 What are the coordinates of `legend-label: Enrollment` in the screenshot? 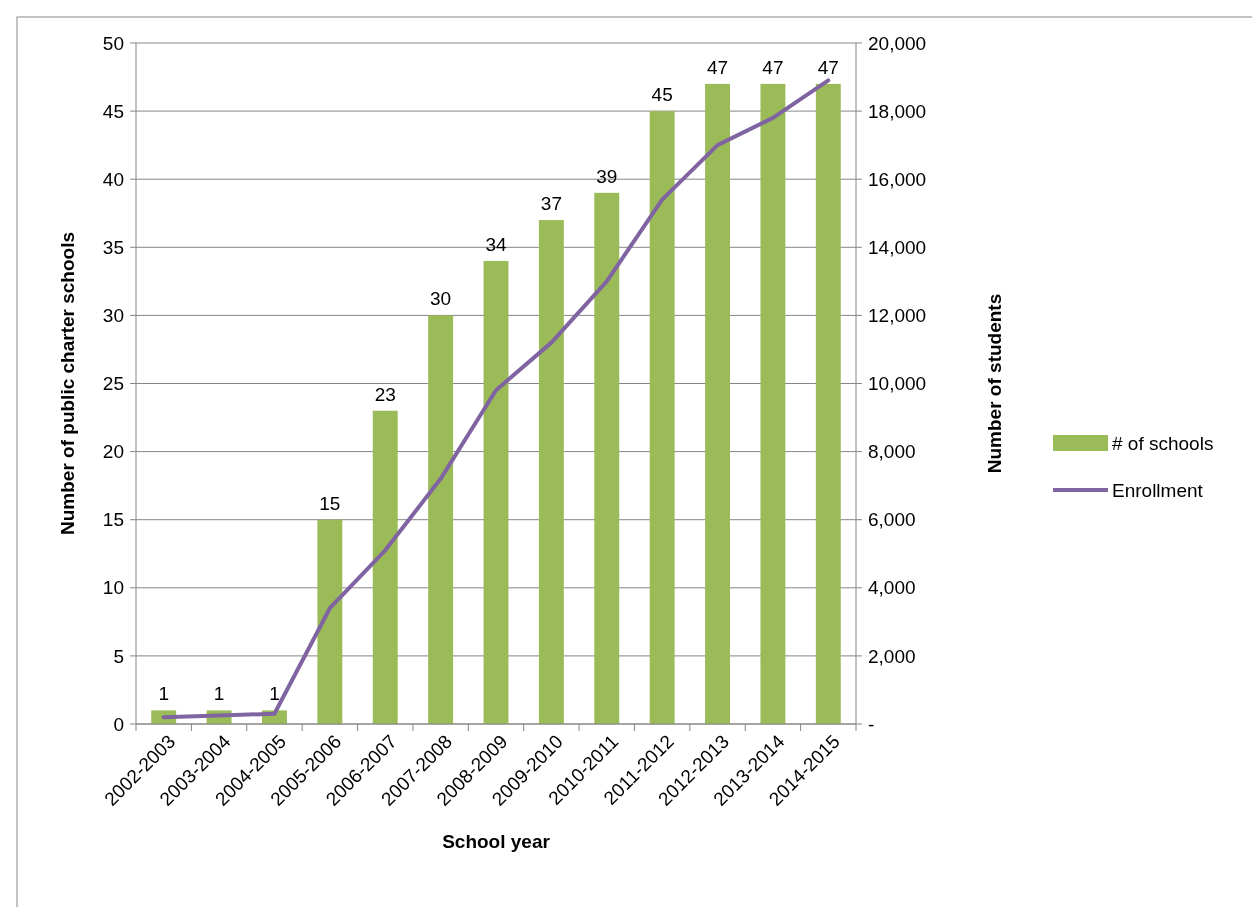 It's located at (1158, 490).